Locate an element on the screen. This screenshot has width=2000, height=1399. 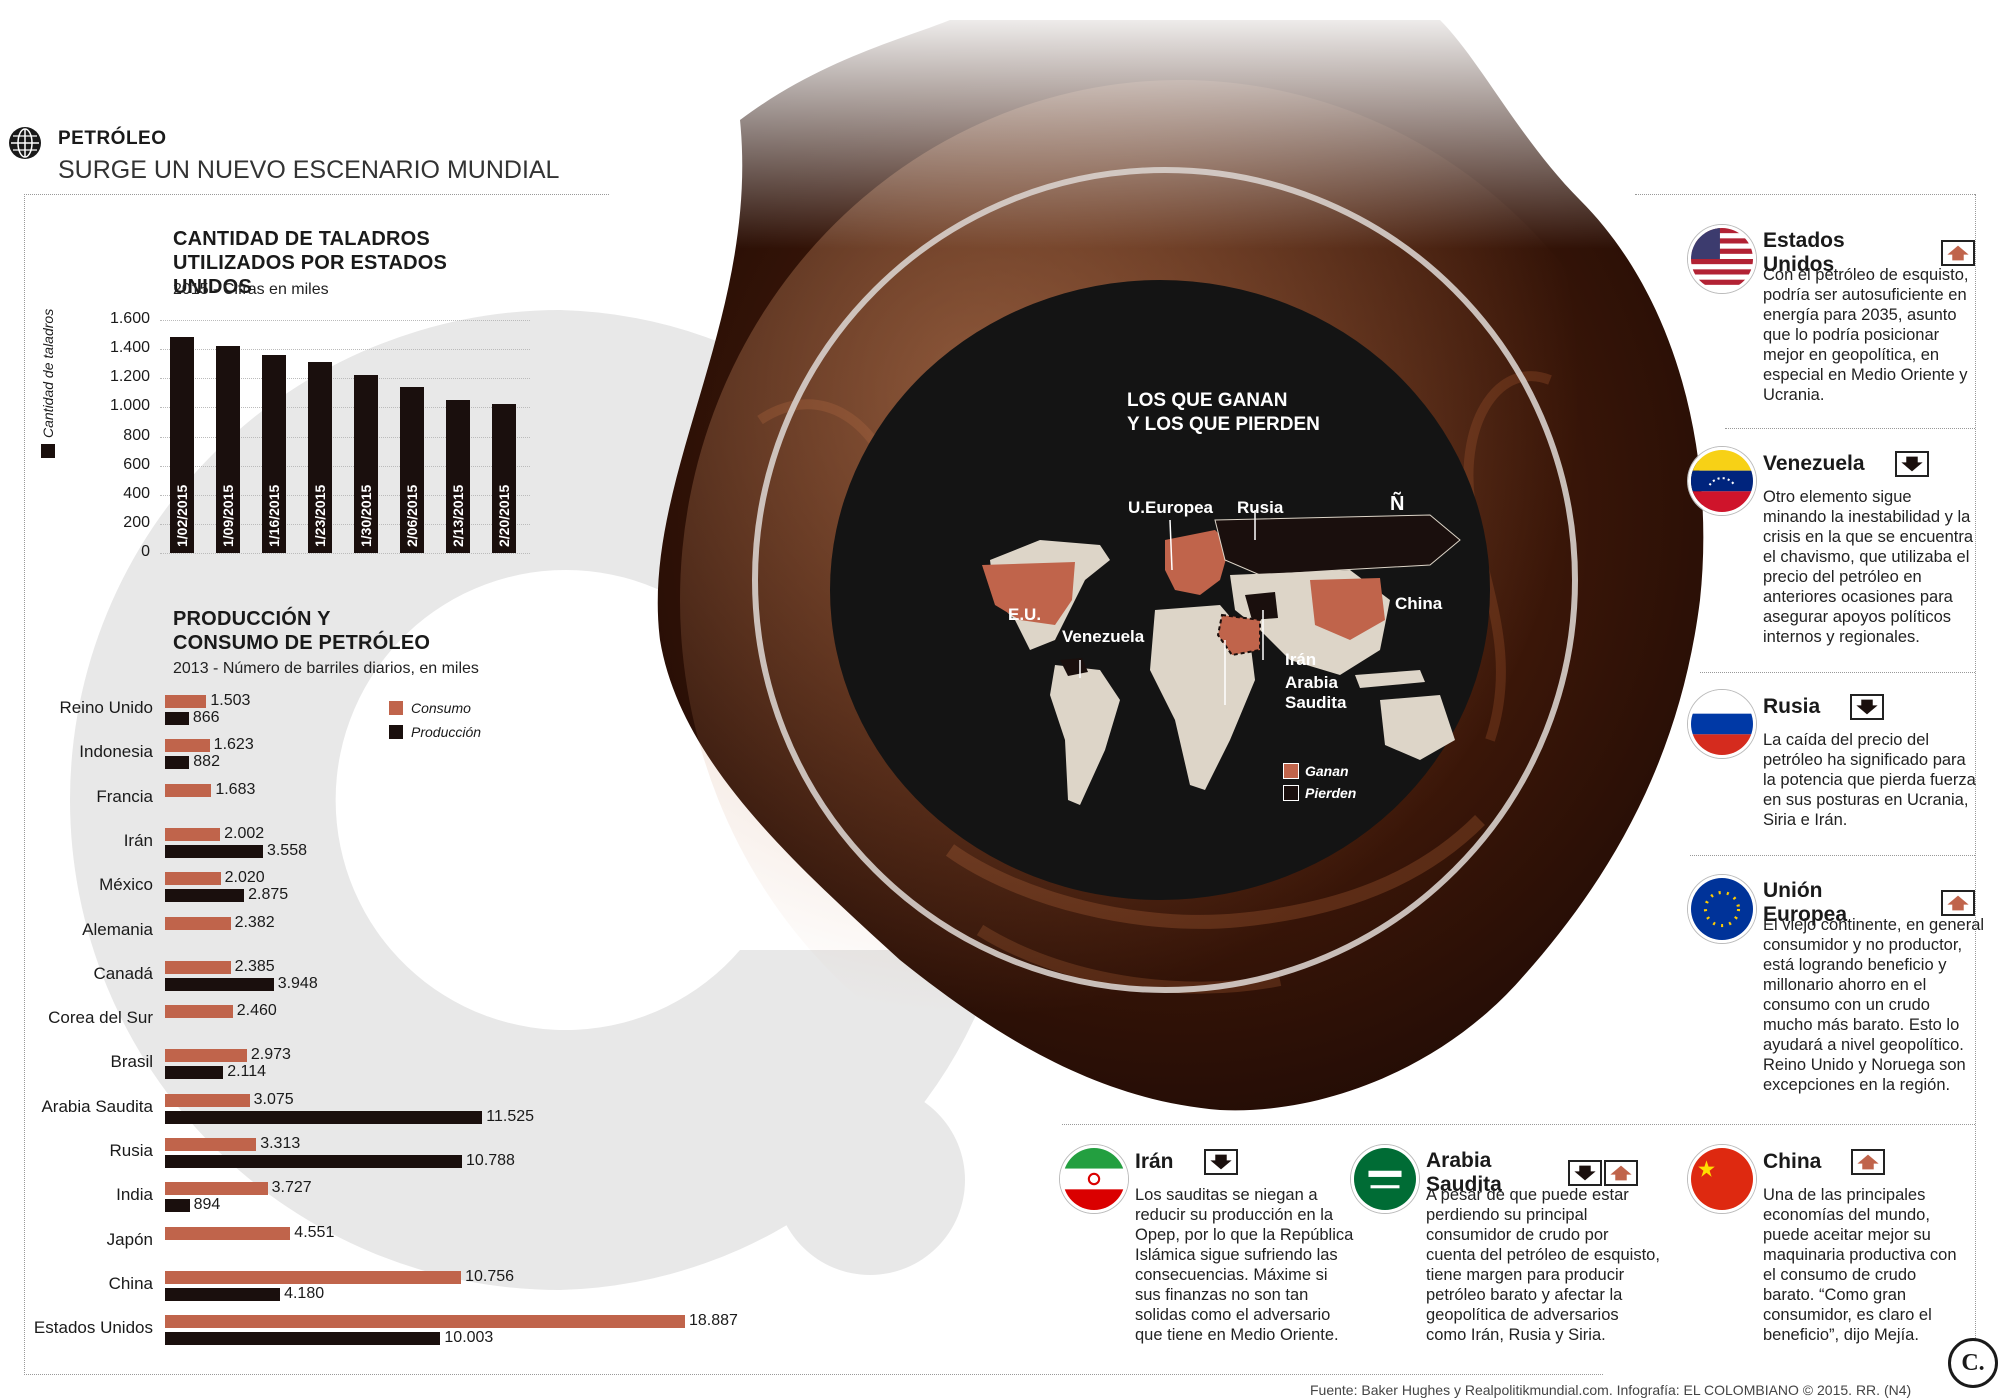
country-card-text-line: Ucrania. is located at coordinates (1794, 395).